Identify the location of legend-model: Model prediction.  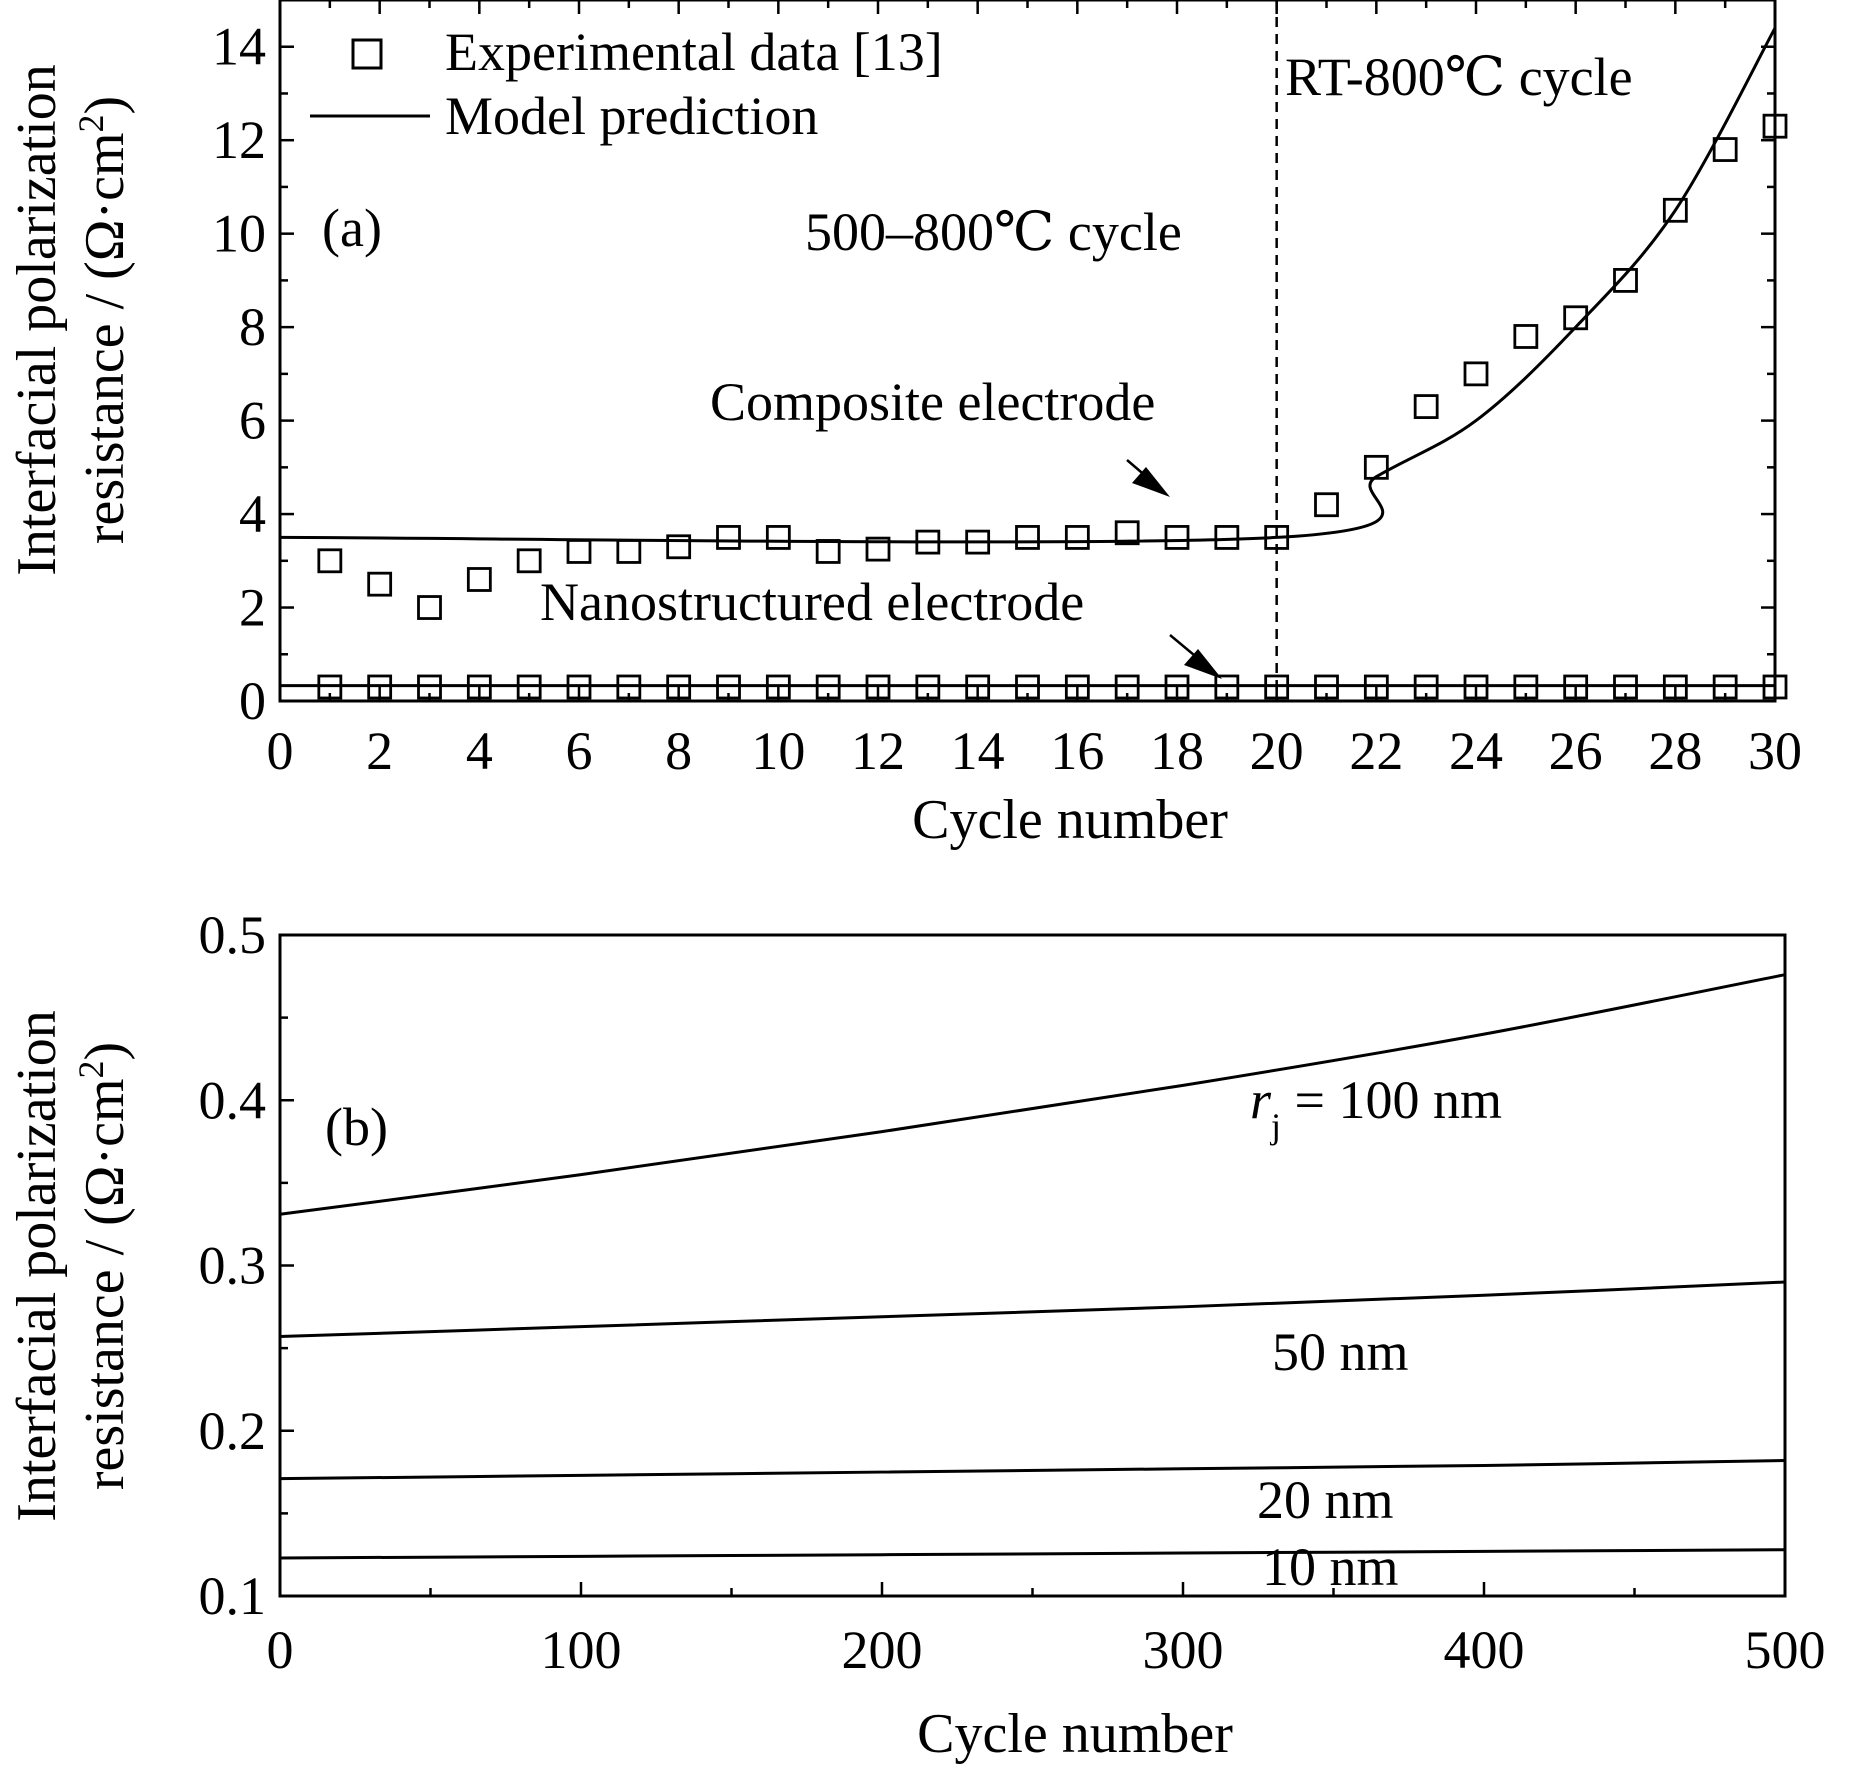
(631, 116).